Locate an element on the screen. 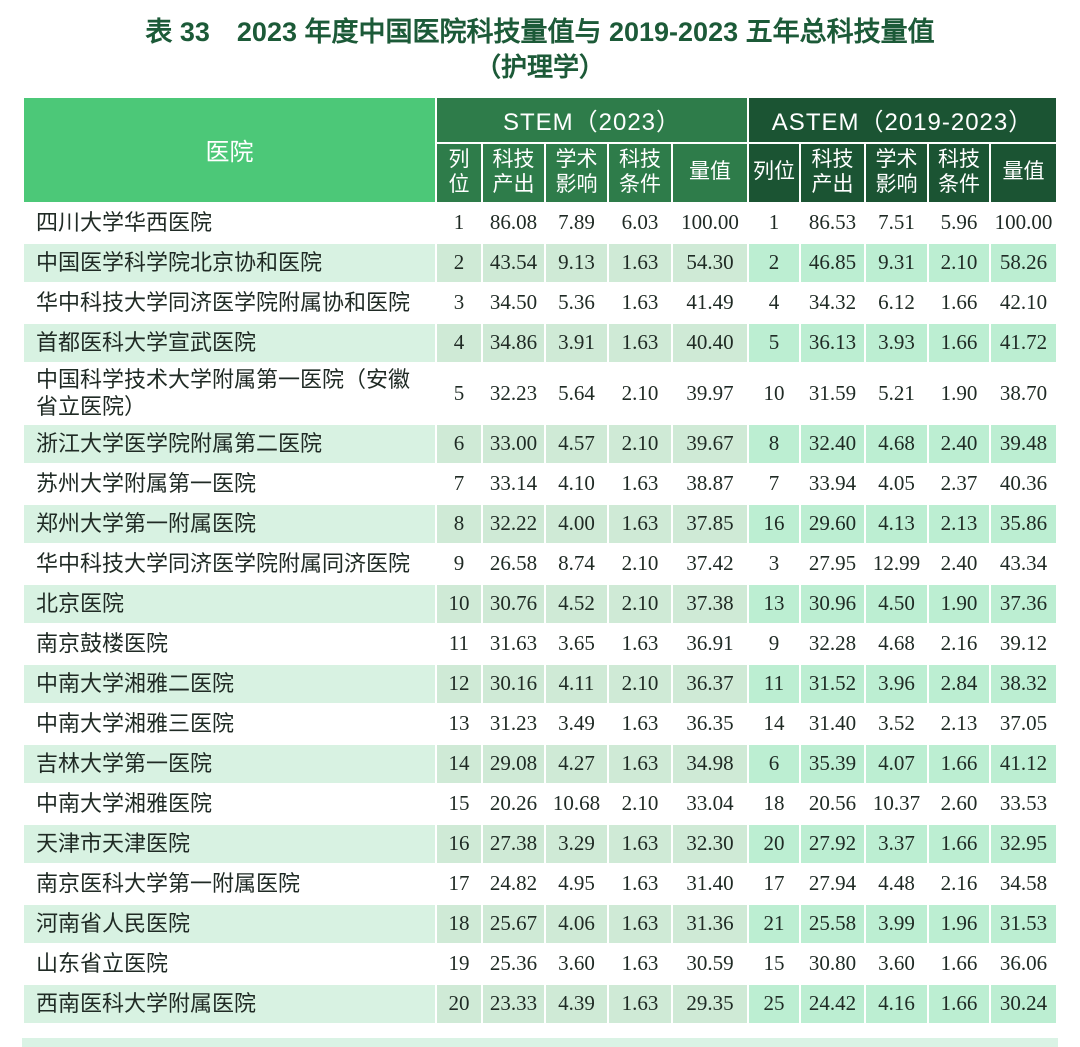  astem-value-cell: 37.36 is located at coordinates (1024, 603).